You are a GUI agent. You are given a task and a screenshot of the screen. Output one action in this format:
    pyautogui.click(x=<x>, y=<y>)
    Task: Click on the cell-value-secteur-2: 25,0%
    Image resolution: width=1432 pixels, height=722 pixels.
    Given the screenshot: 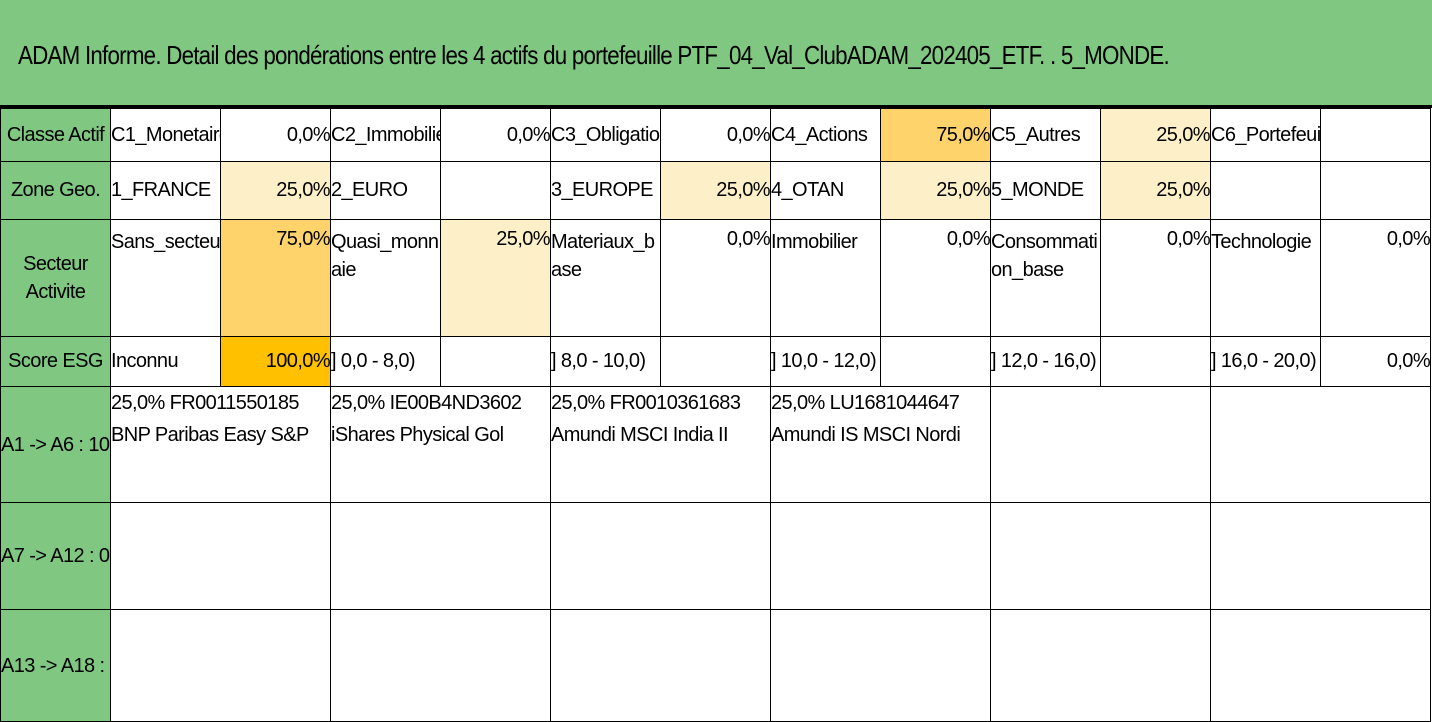 What is the action you would take?
    pyautogui.click(x=495, y=278)
    